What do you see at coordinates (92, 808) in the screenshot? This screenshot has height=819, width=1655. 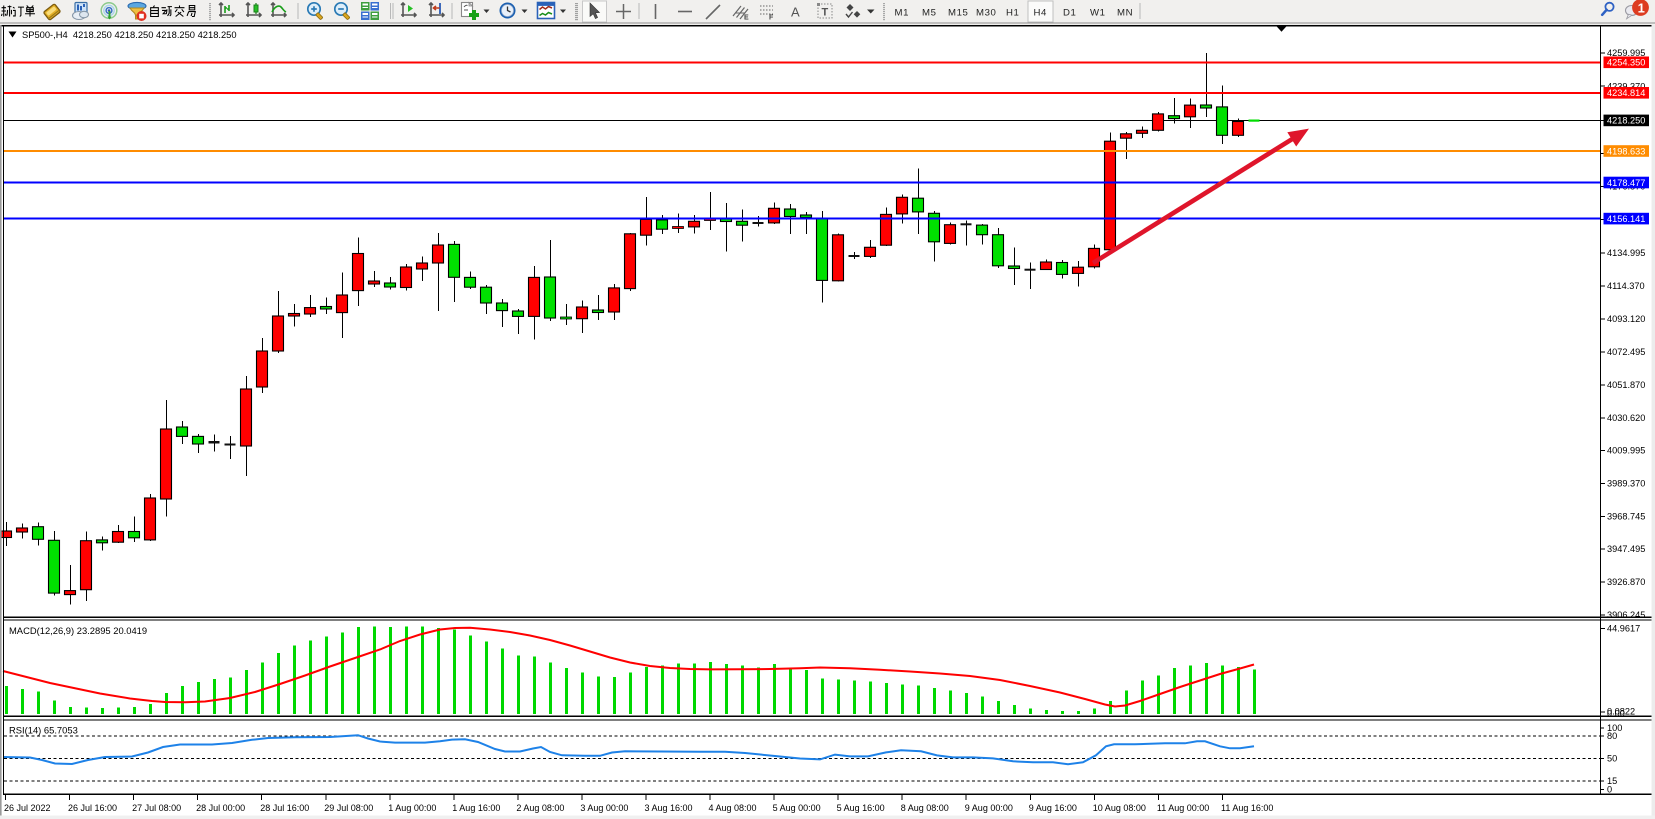 I see `svg-text: 26 Jul 16:00` at bounding box center [92, 808].